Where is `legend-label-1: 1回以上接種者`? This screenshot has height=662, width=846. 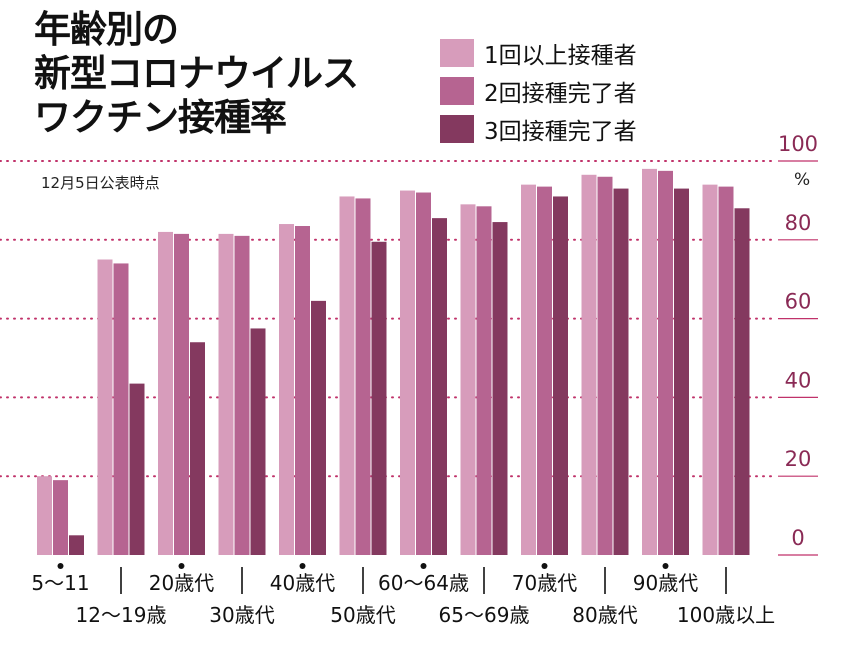
legend-label-1: 1回以上接種者 is located at coordinates (560, 56).